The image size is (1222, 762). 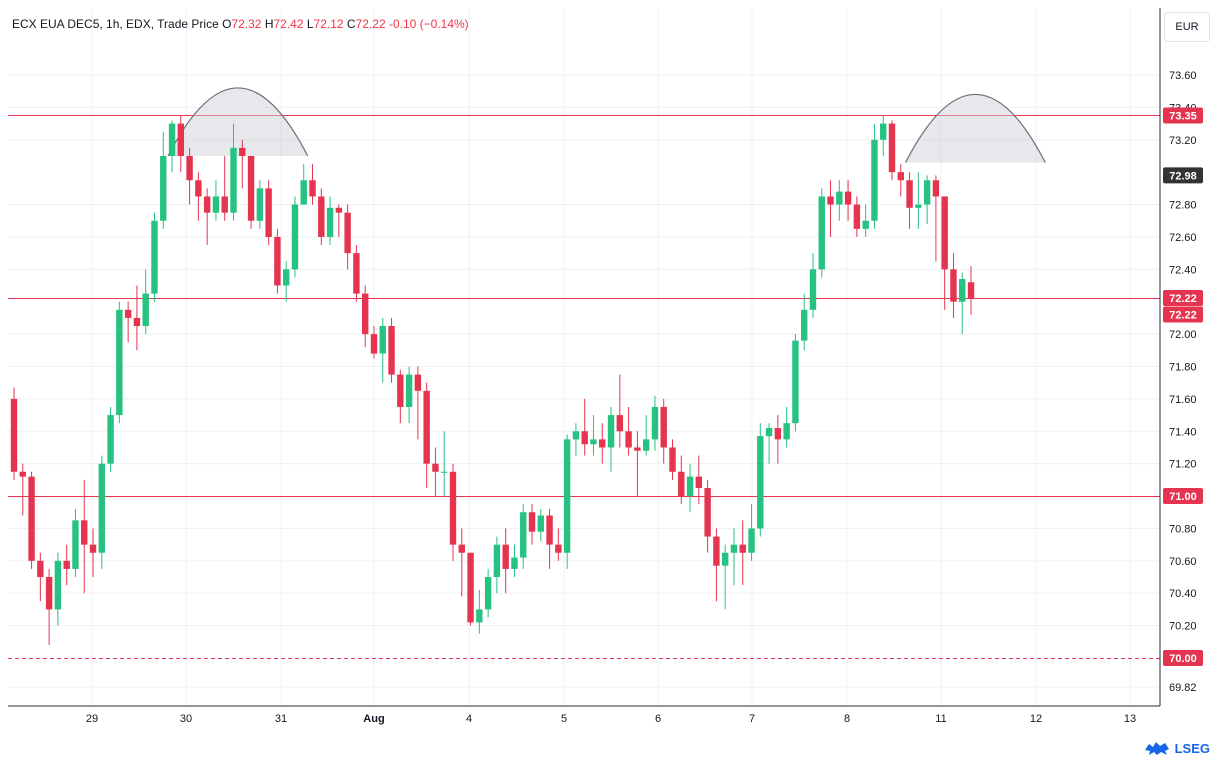 I want to click on x-tick-label: 7, so click(x=752, y=719).